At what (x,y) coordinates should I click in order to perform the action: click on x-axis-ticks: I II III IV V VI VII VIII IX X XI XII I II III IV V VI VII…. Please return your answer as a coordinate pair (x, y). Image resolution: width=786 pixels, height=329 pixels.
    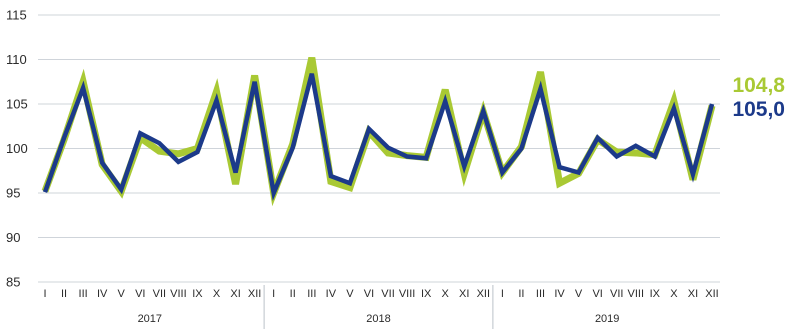
    Looking at the image, I should click on (381, 307).